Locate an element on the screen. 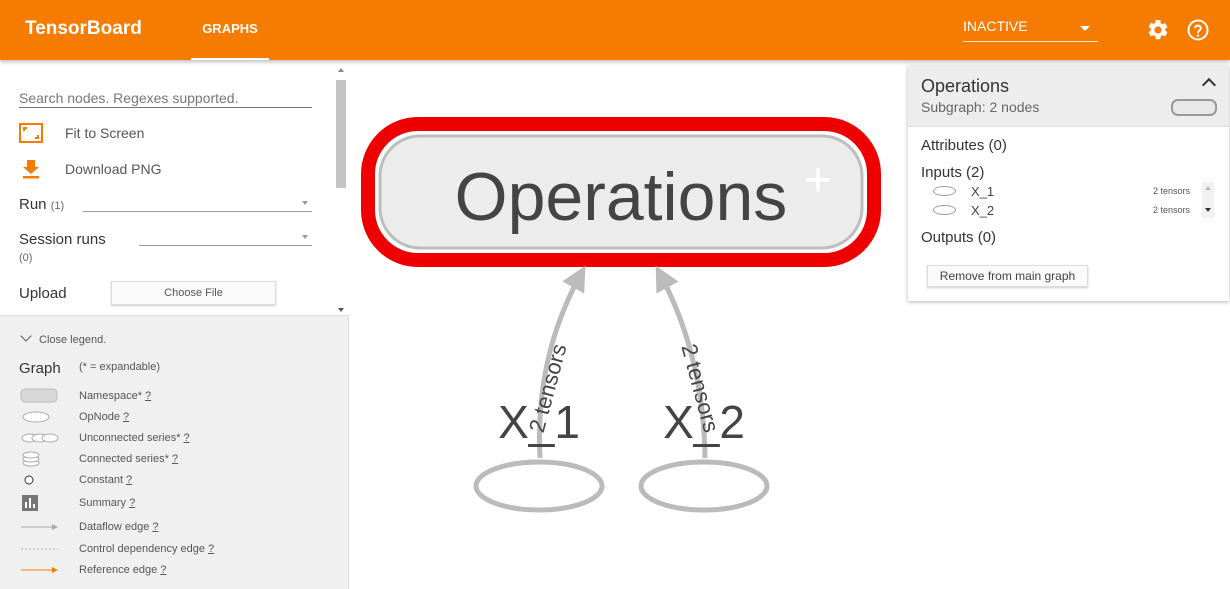  chevron-up-icon is located at coordinates (1209, 85).